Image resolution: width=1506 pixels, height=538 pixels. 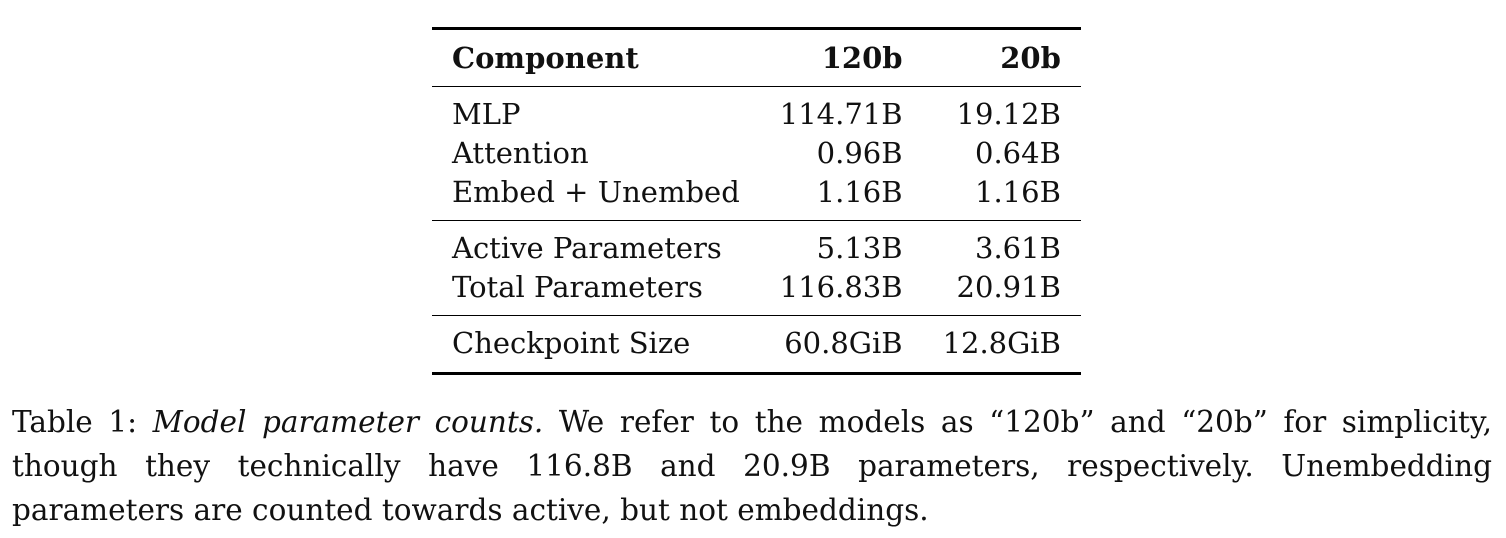 I want to click on value-120b: 114.71B, so click(x=841, y=114).